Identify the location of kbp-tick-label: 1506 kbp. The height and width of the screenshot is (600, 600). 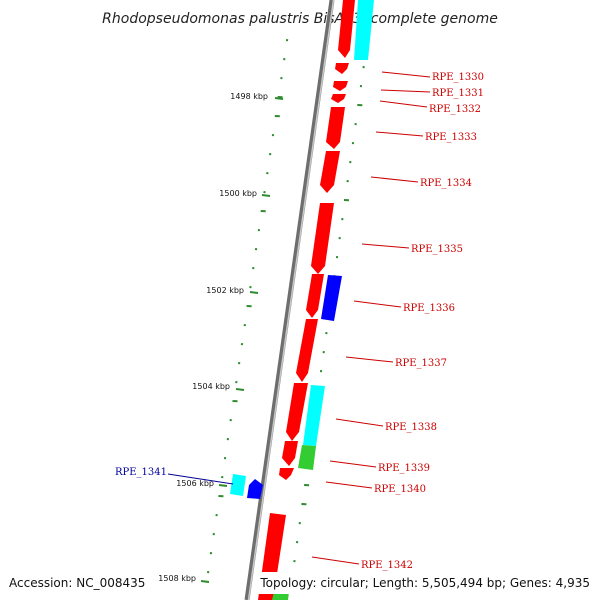
(195, 483).